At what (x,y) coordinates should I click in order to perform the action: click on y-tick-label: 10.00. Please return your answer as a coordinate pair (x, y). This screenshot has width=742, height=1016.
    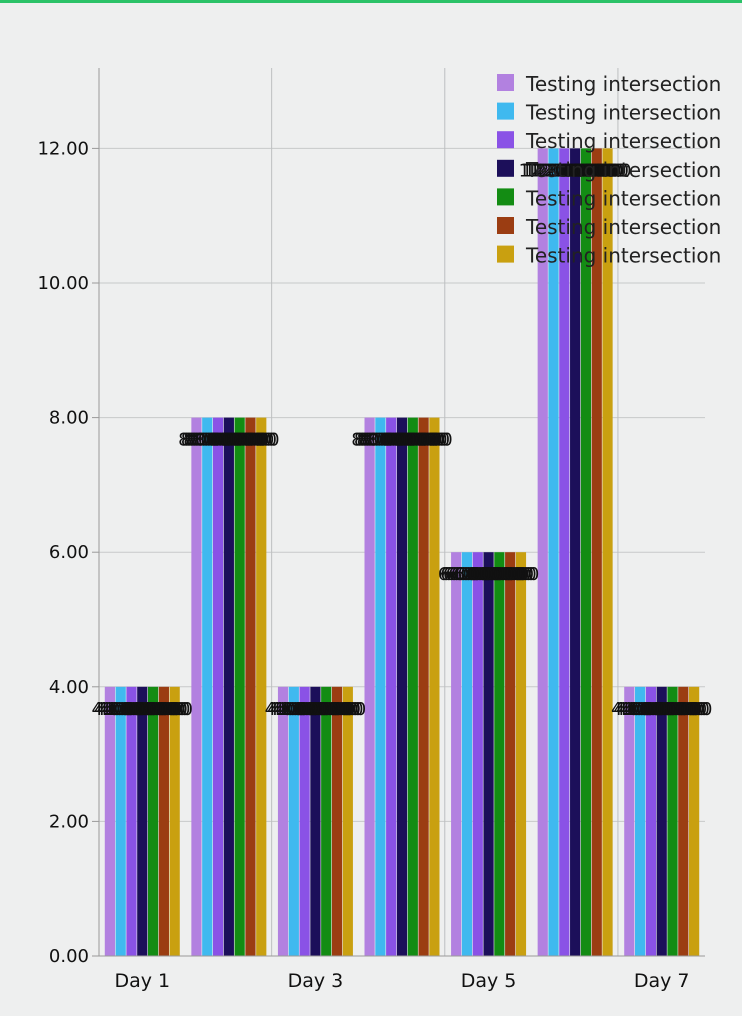
    Looking at the image, I should click on (63, 283).